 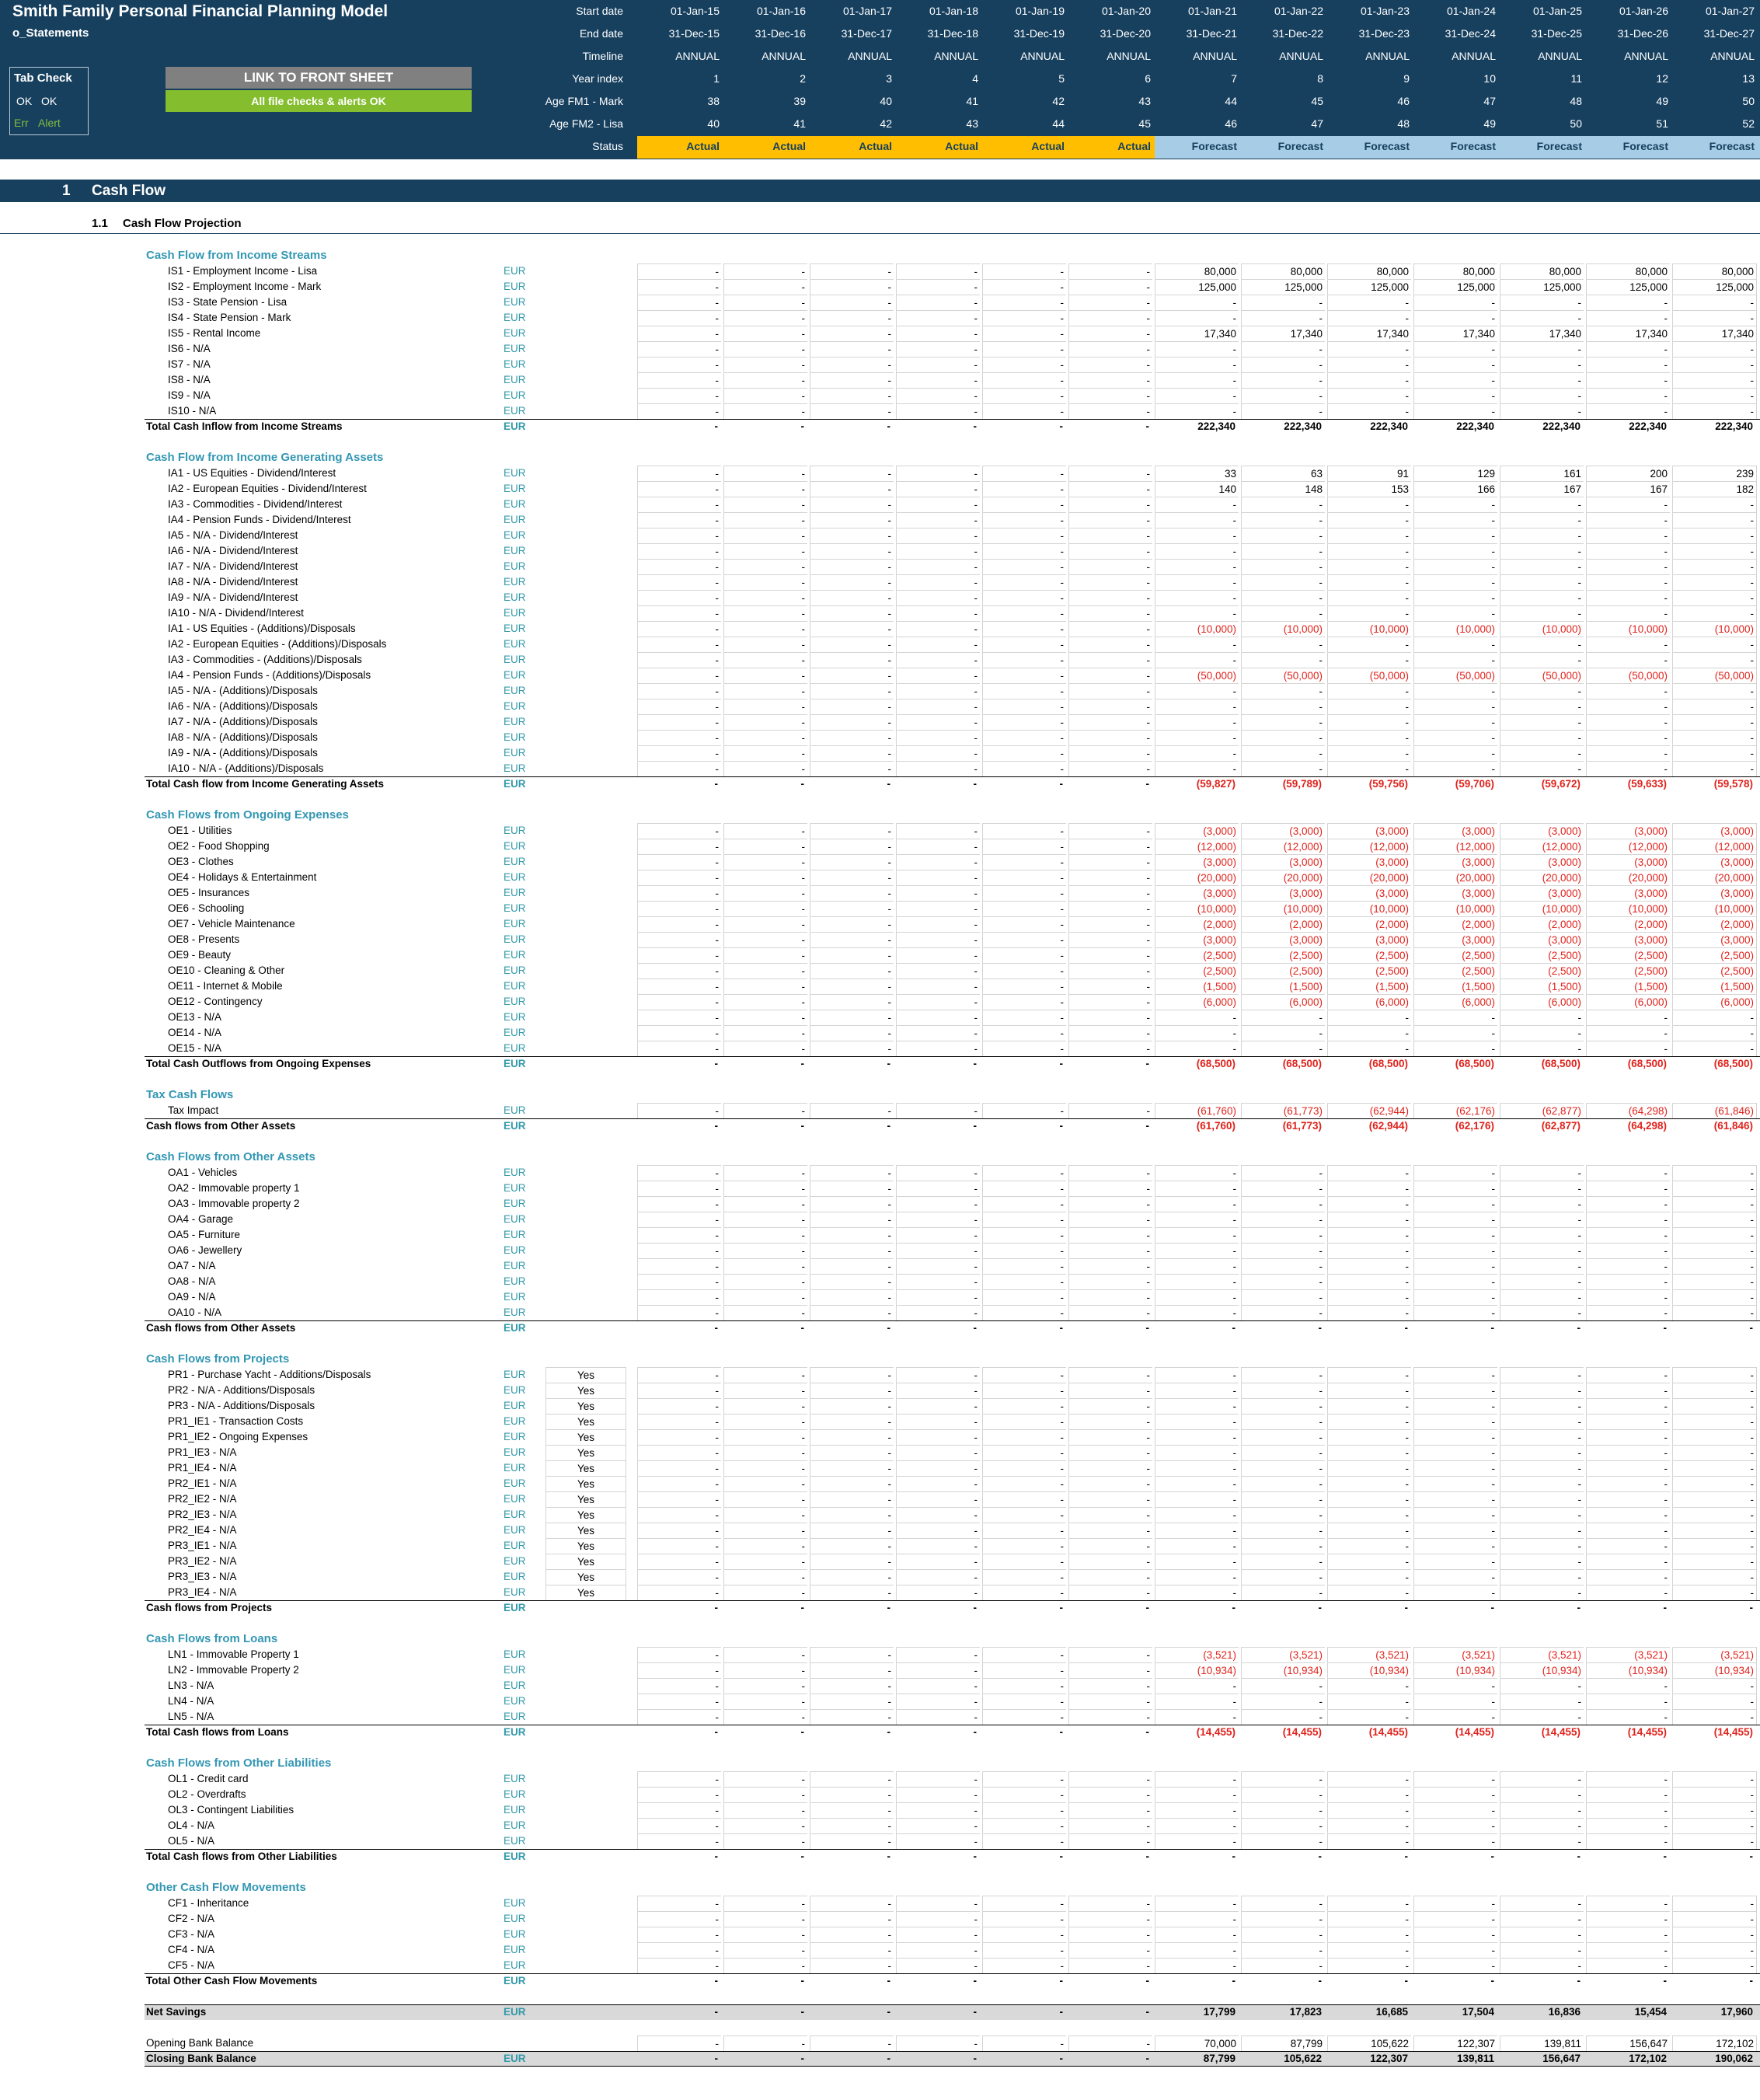 What do you see at coordinates (1197, 955) in the screenshot?
I see `value-cell: (2,500)` at bounding box center [1197, 955].